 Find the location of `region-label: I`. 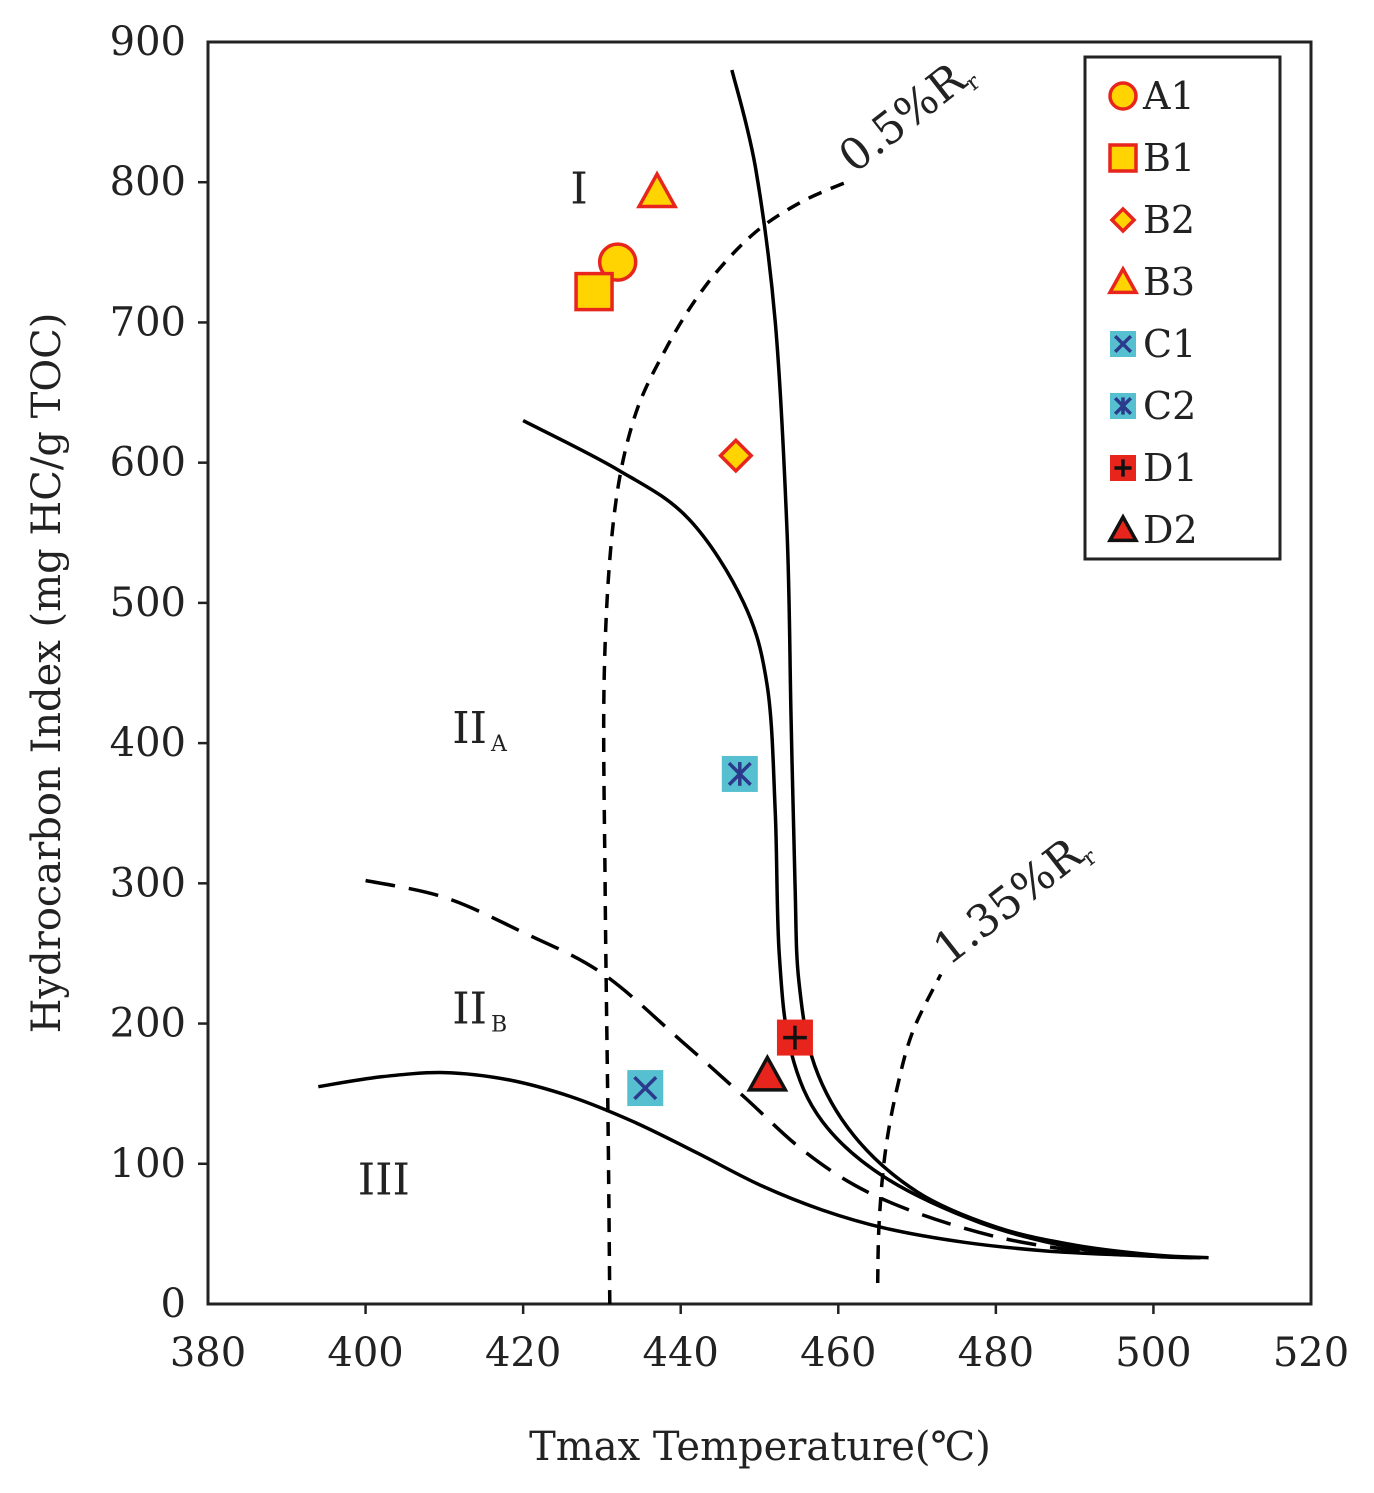

region-label: I is located at coordinates (578, 188).